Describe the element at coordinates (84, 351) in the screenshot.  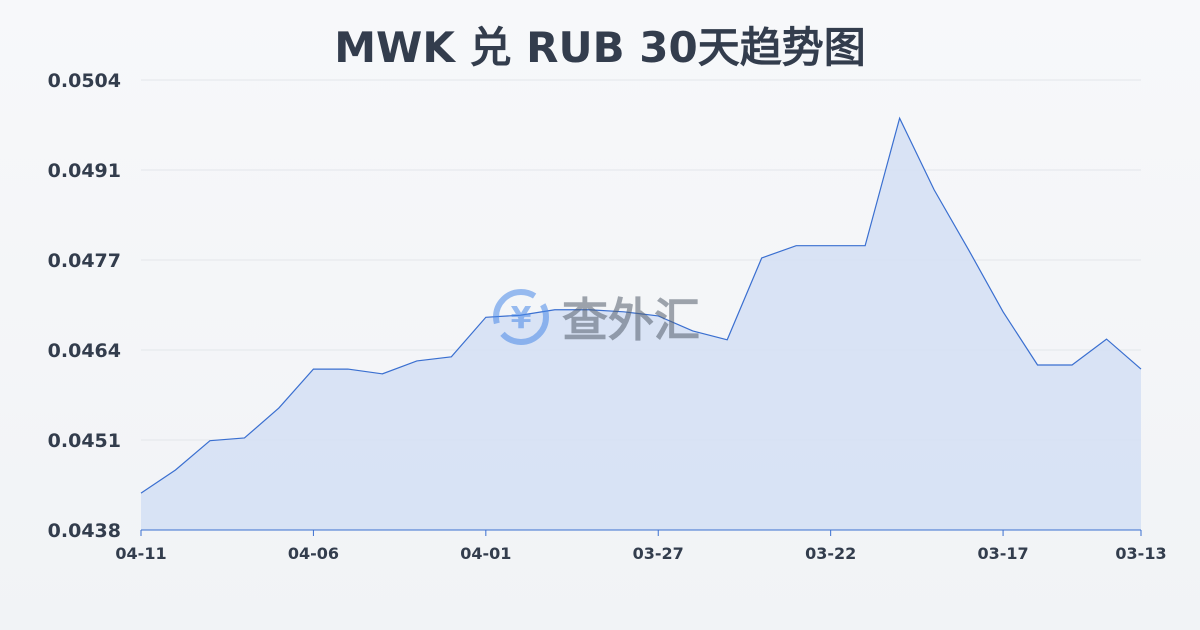
I see `y-tick-label: 0.0464` at that location.